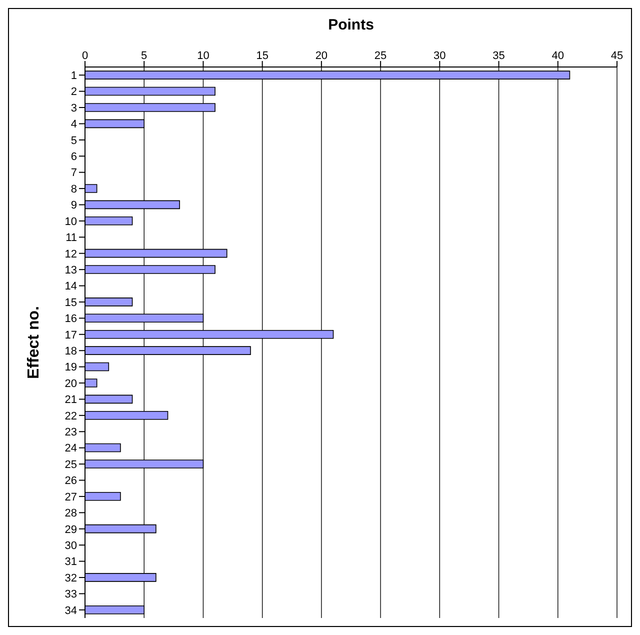 The height and width of the screenshot is (635, 640). What do you see at coordinates (73, 189) in the screenshot?
I see `y-tick-label: 8` at bounding box center [73, 189].